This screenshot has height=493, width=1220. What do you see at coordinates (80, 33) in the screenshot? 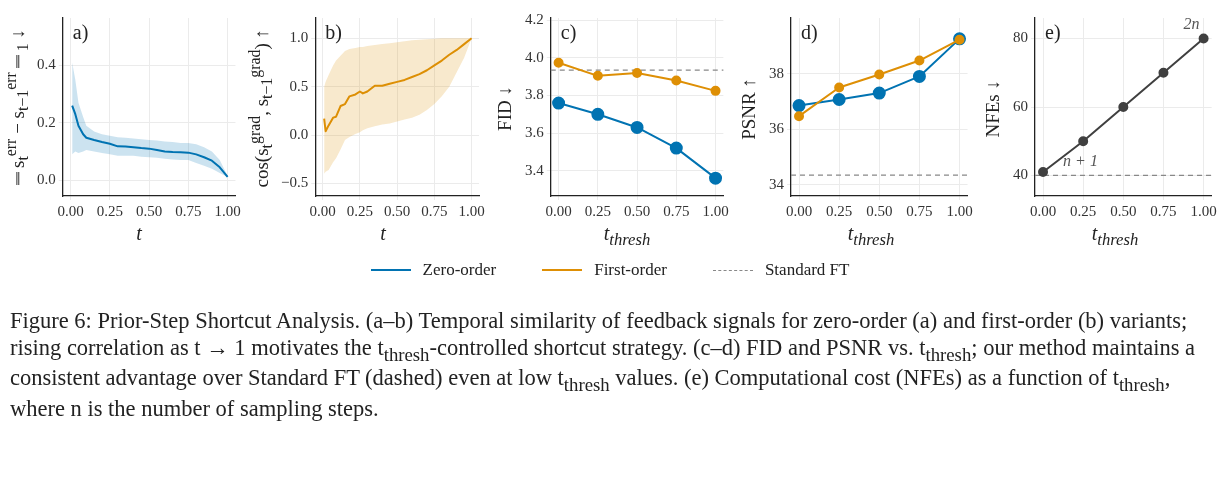
I see `chart-title: a)` at bounding box center [80, 33].